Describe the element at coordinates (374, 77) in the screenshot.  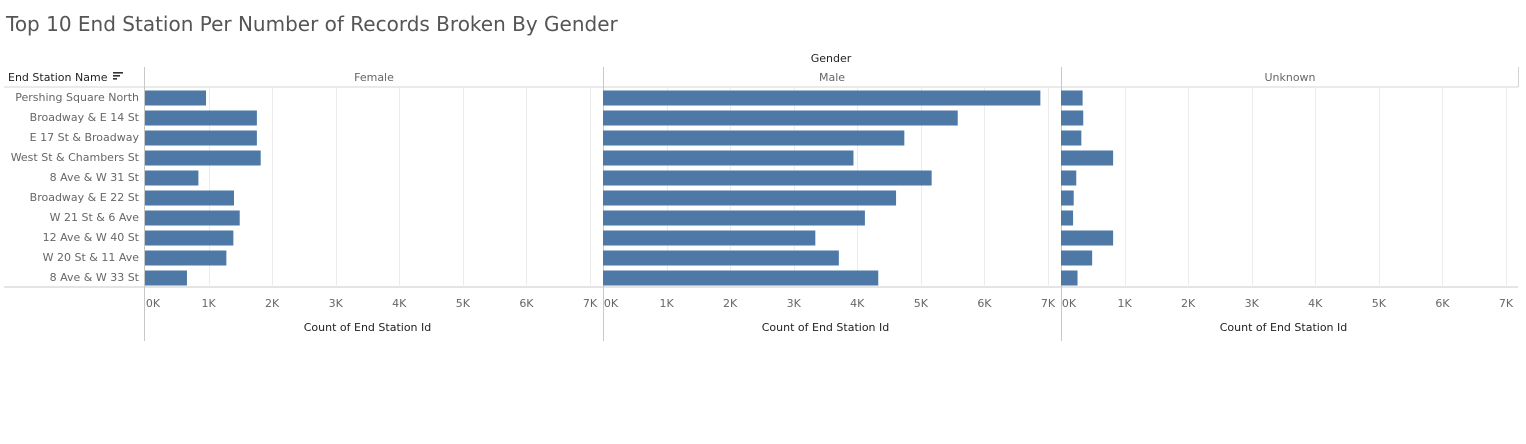
I see `panel-header-female: Female` at that location.